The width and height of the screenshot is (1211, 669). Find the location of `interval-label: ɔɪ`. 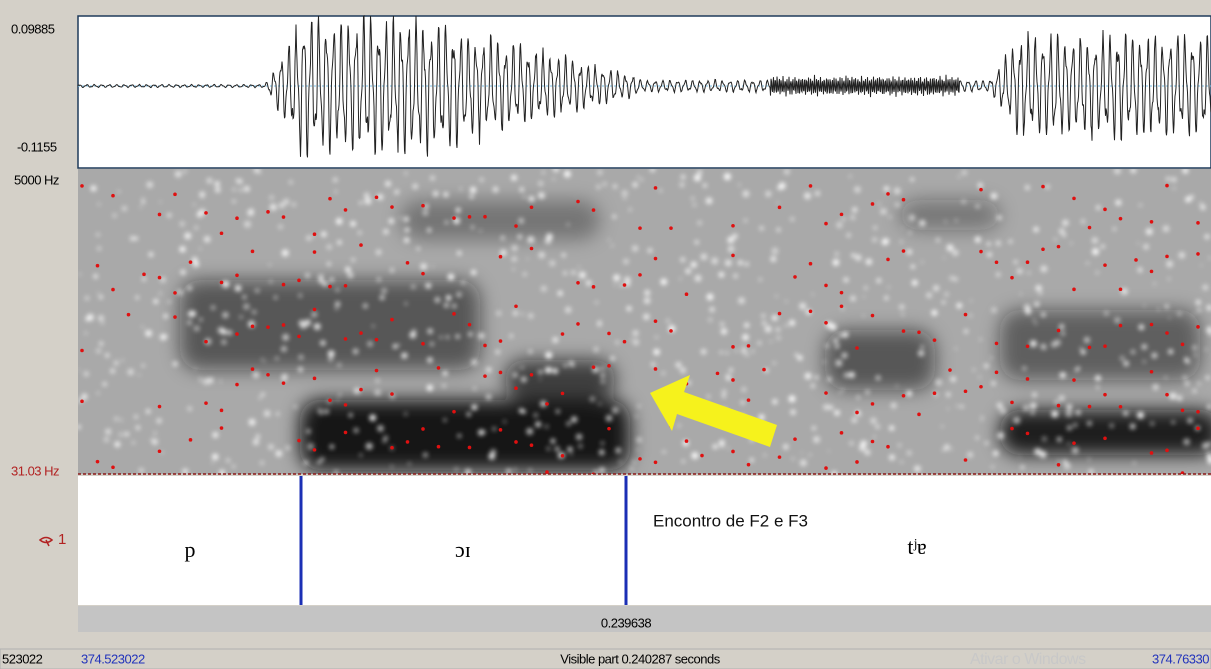

interval-label: ɔɪ is located at coordinates (463, 549).